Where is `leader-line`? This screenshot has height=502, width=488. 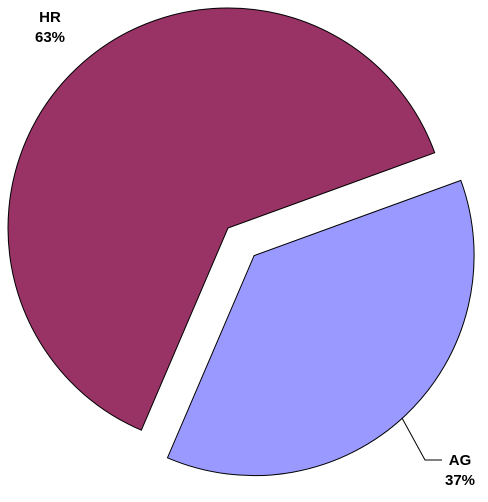
leader-line is located at coordinates (421, 439).